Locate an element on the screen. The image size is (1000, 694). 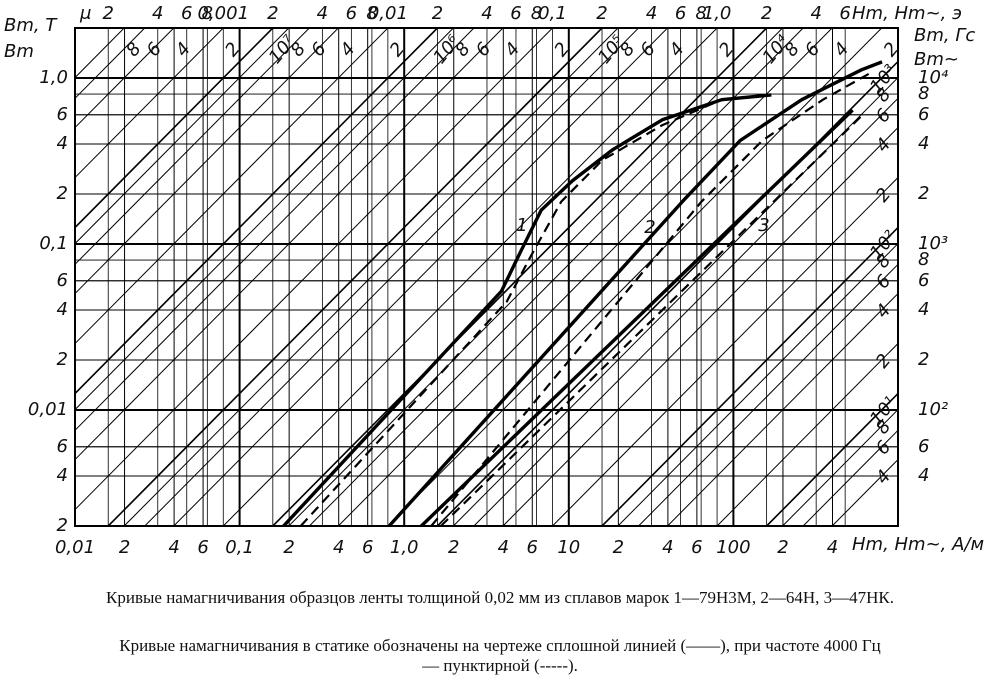
y-tick-label: 6 is located at coordinates (62, 114).